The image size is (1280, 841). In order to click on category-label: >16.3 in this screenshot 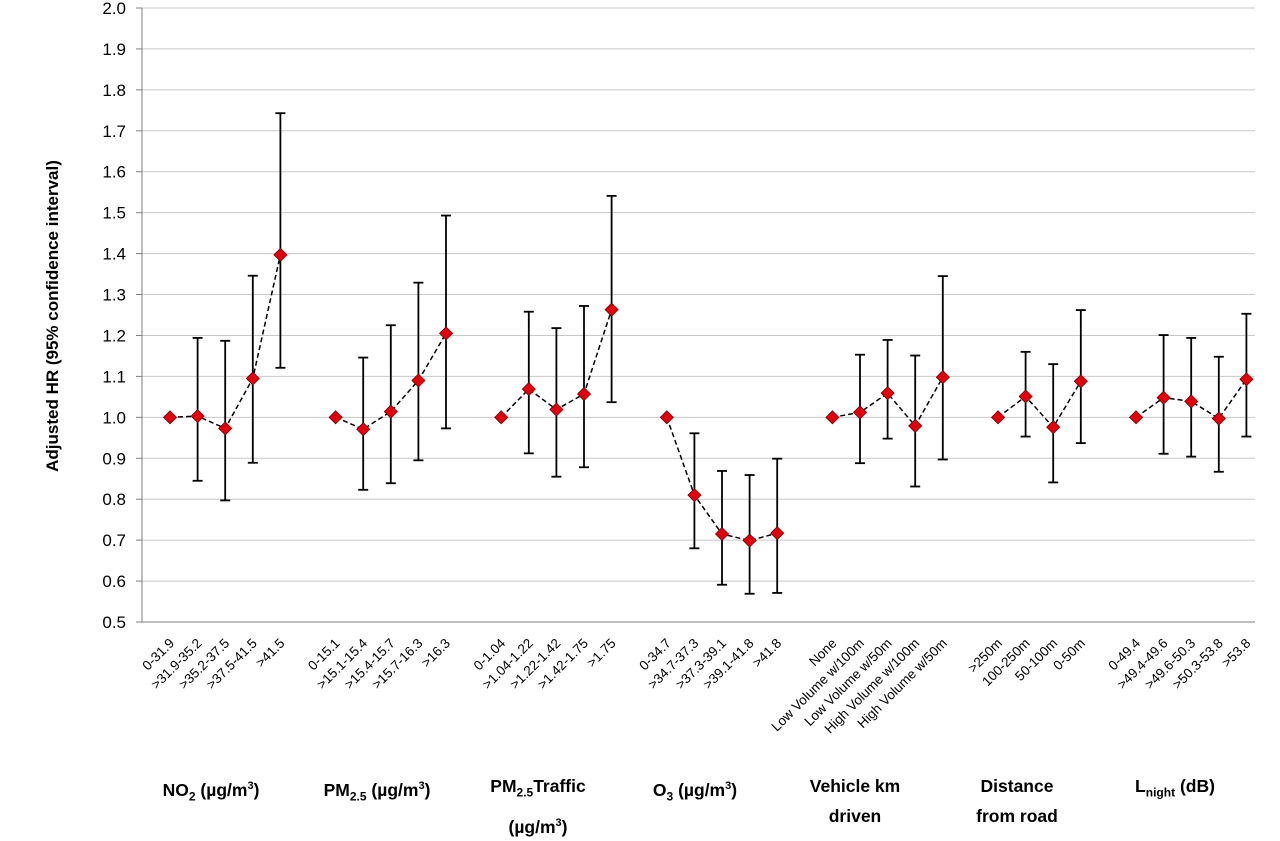, I will do `click(435, 653)`.